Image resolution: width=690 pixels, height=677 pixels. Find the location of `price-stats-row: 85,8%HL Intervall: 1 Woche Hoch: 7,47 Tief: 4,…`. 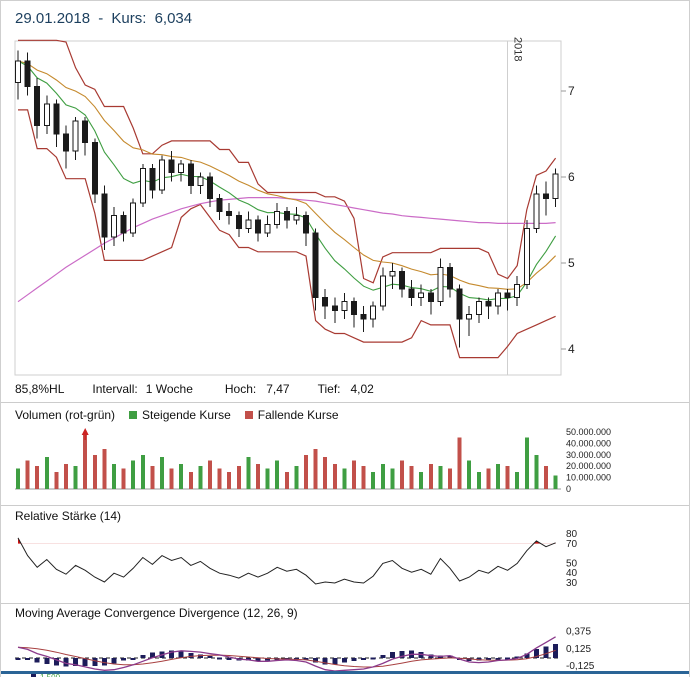

price-stats-row: 85,8%HL Intervall: 1 Woche Hoch: 7,47 Tief: 4,… is located at coordinates (345, 390).